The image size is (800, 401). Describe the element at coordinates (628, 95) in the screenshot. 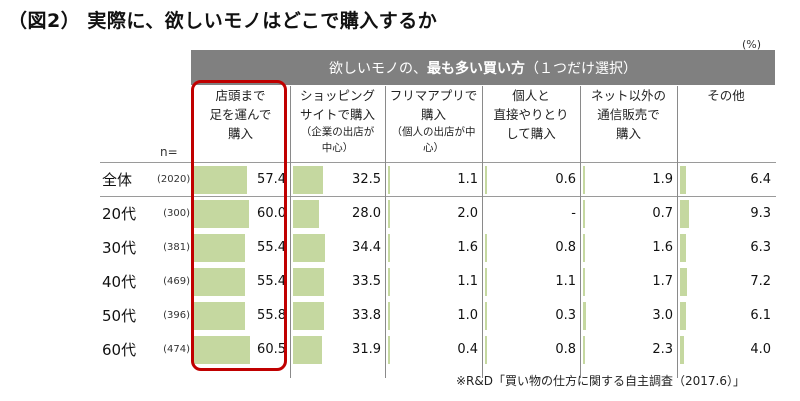

I see `column-header-line: ネット以外の` at that location.